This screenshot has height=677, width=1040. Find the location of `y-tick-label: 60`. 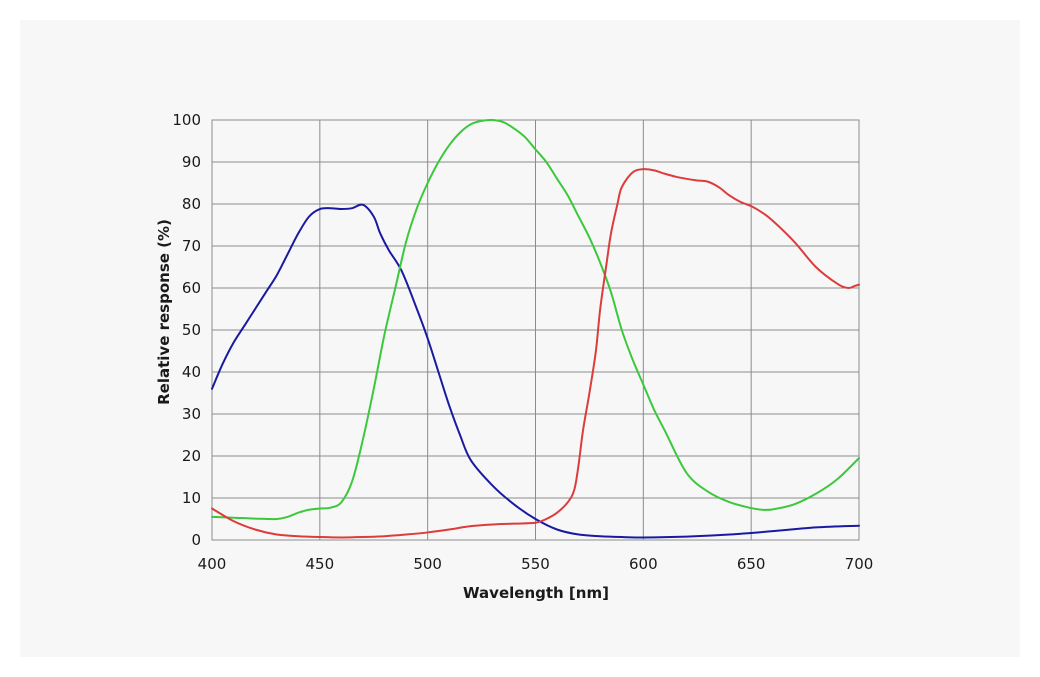

y-tick-label: 60 is located at coordinates (191, 288).